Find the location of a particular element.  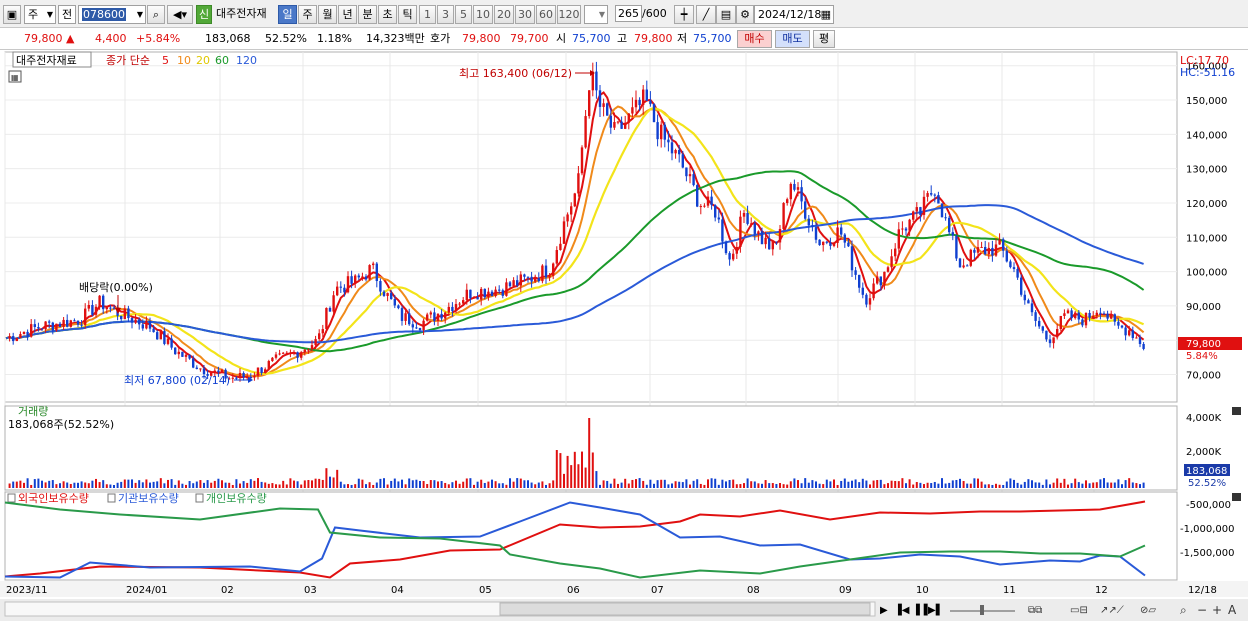

period-day-button: 일 is located at coordinates (287, 14).